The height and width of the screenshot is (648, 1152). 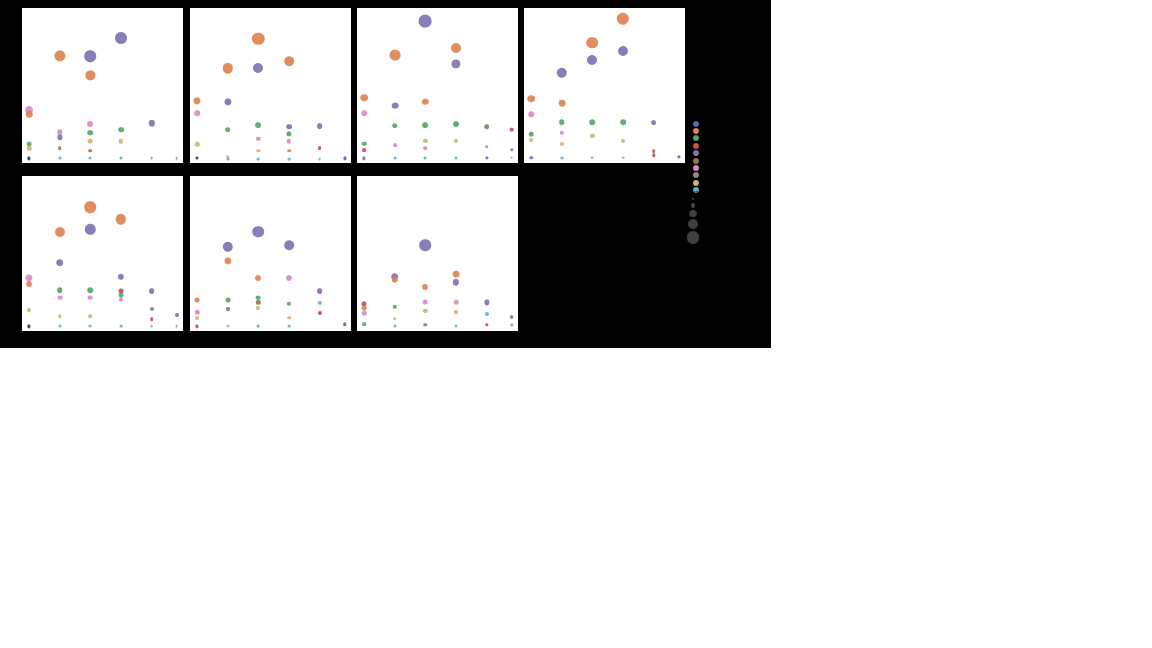 I want to click on size-legend-entry: s3, so click(x=698, y=225).